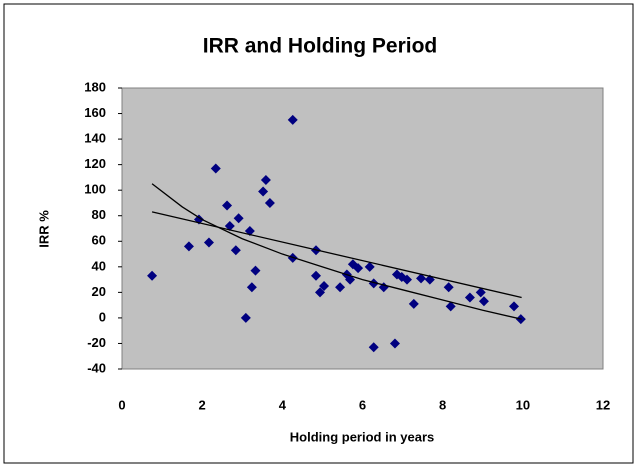  I want to click on y-tick-label: 120, so click(95, 163).